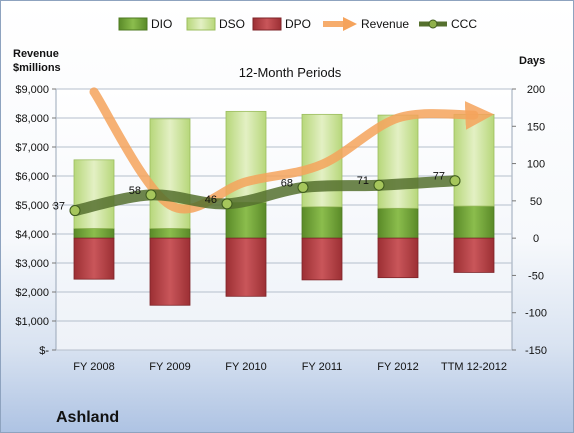 The height and width of the screenshot is (433, 574). Describe the element at coordinates (267, 24) in the screenshot. I see `legend-swatch-dpo` at that location.